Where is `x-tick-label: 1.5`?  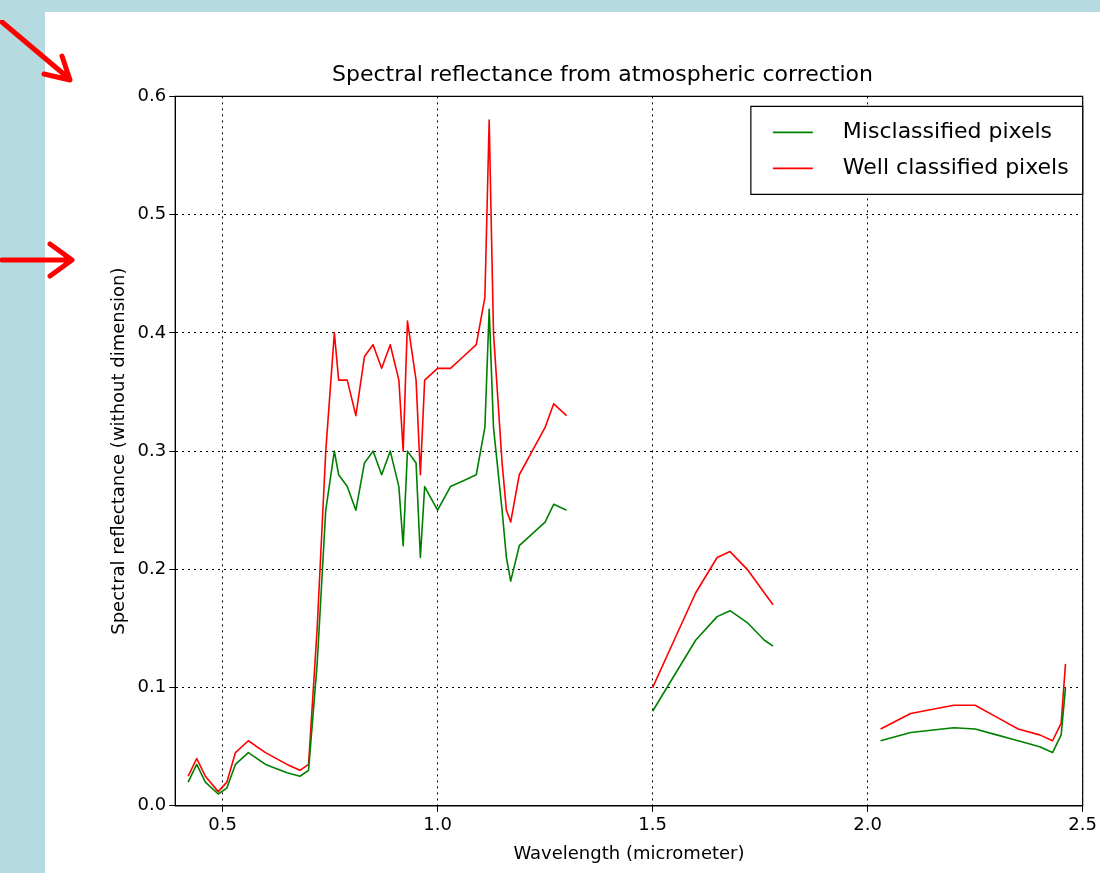
x-tick-label: 1.5 is located at coordinates (652, 824).